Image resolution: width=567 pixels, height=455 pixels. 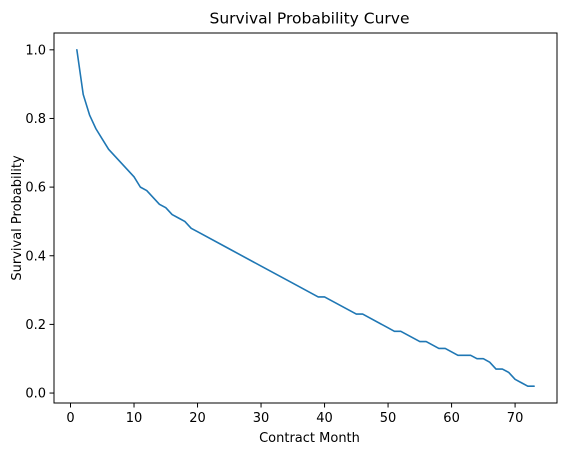 I want to click on x-tick-label: 70, so click(x=515, y=418).